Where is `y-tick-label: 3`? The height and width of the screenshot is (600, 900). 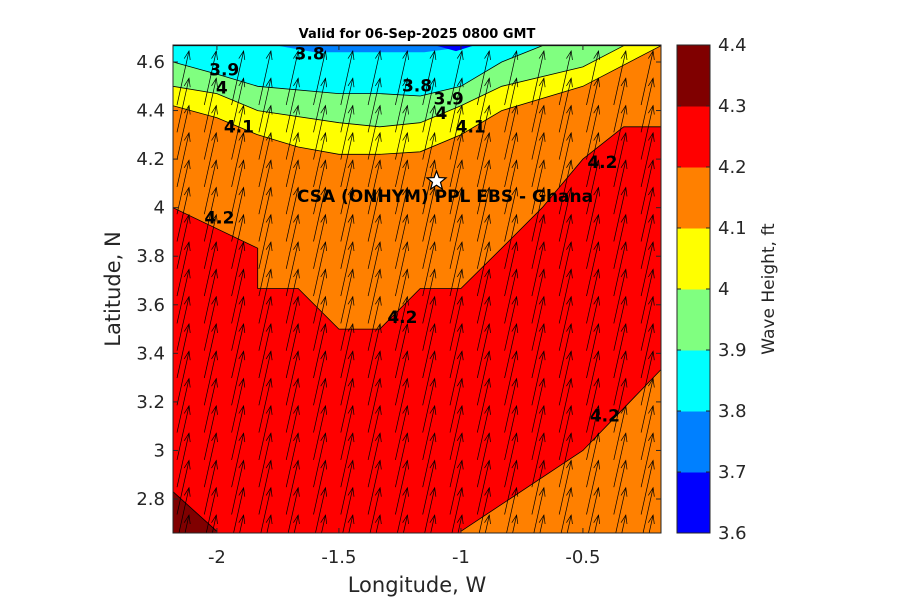
y-tick-label: 3 is located at coordinates (159, 450).